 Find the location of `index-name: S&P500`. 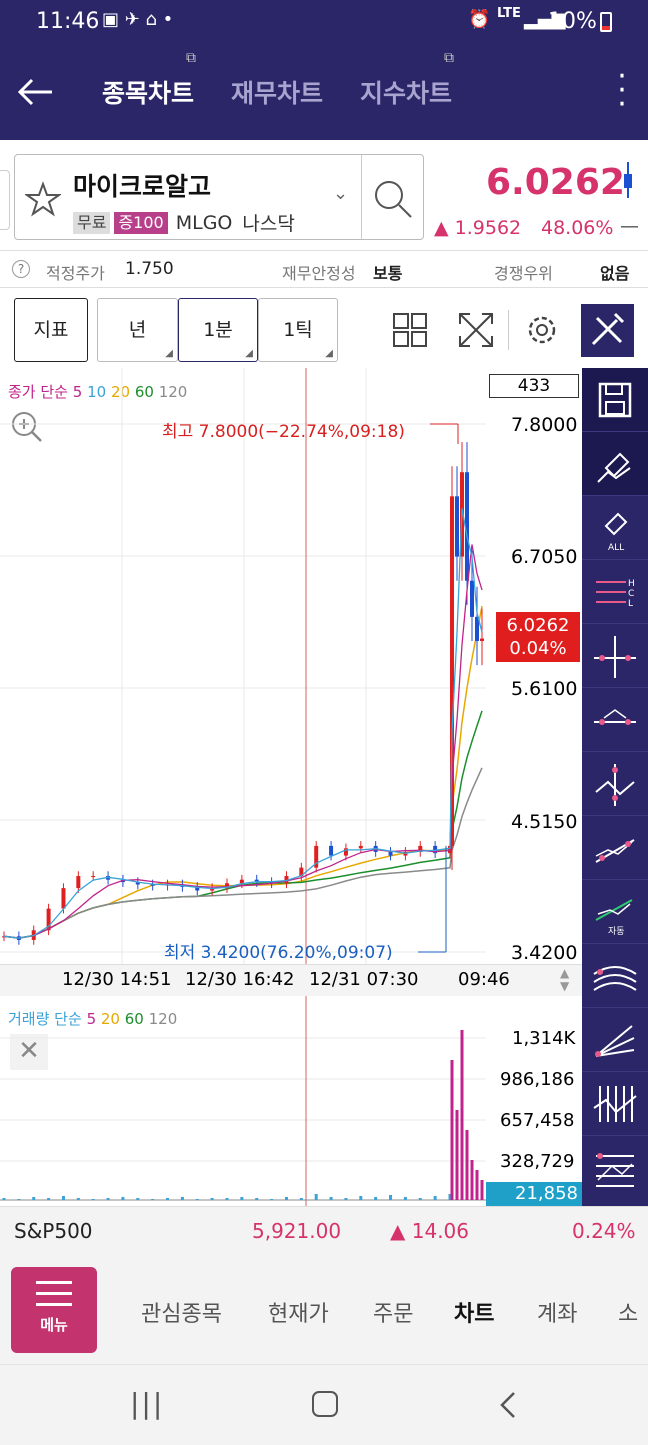

index-name: S&P500 is located at coordinates (53, 1231).